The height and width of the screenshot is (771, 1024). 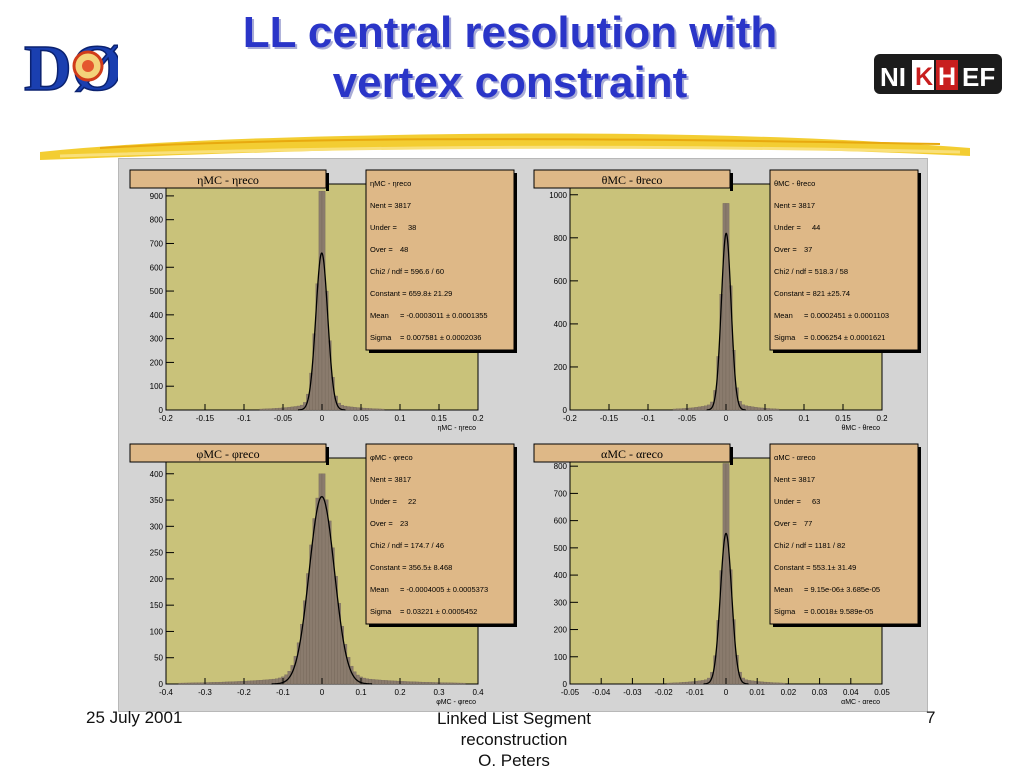 What do you see at coordinates (794, 205) in the screenshot?
I see `stats-label: Nent = 3817` at bounding box center [794, 205].